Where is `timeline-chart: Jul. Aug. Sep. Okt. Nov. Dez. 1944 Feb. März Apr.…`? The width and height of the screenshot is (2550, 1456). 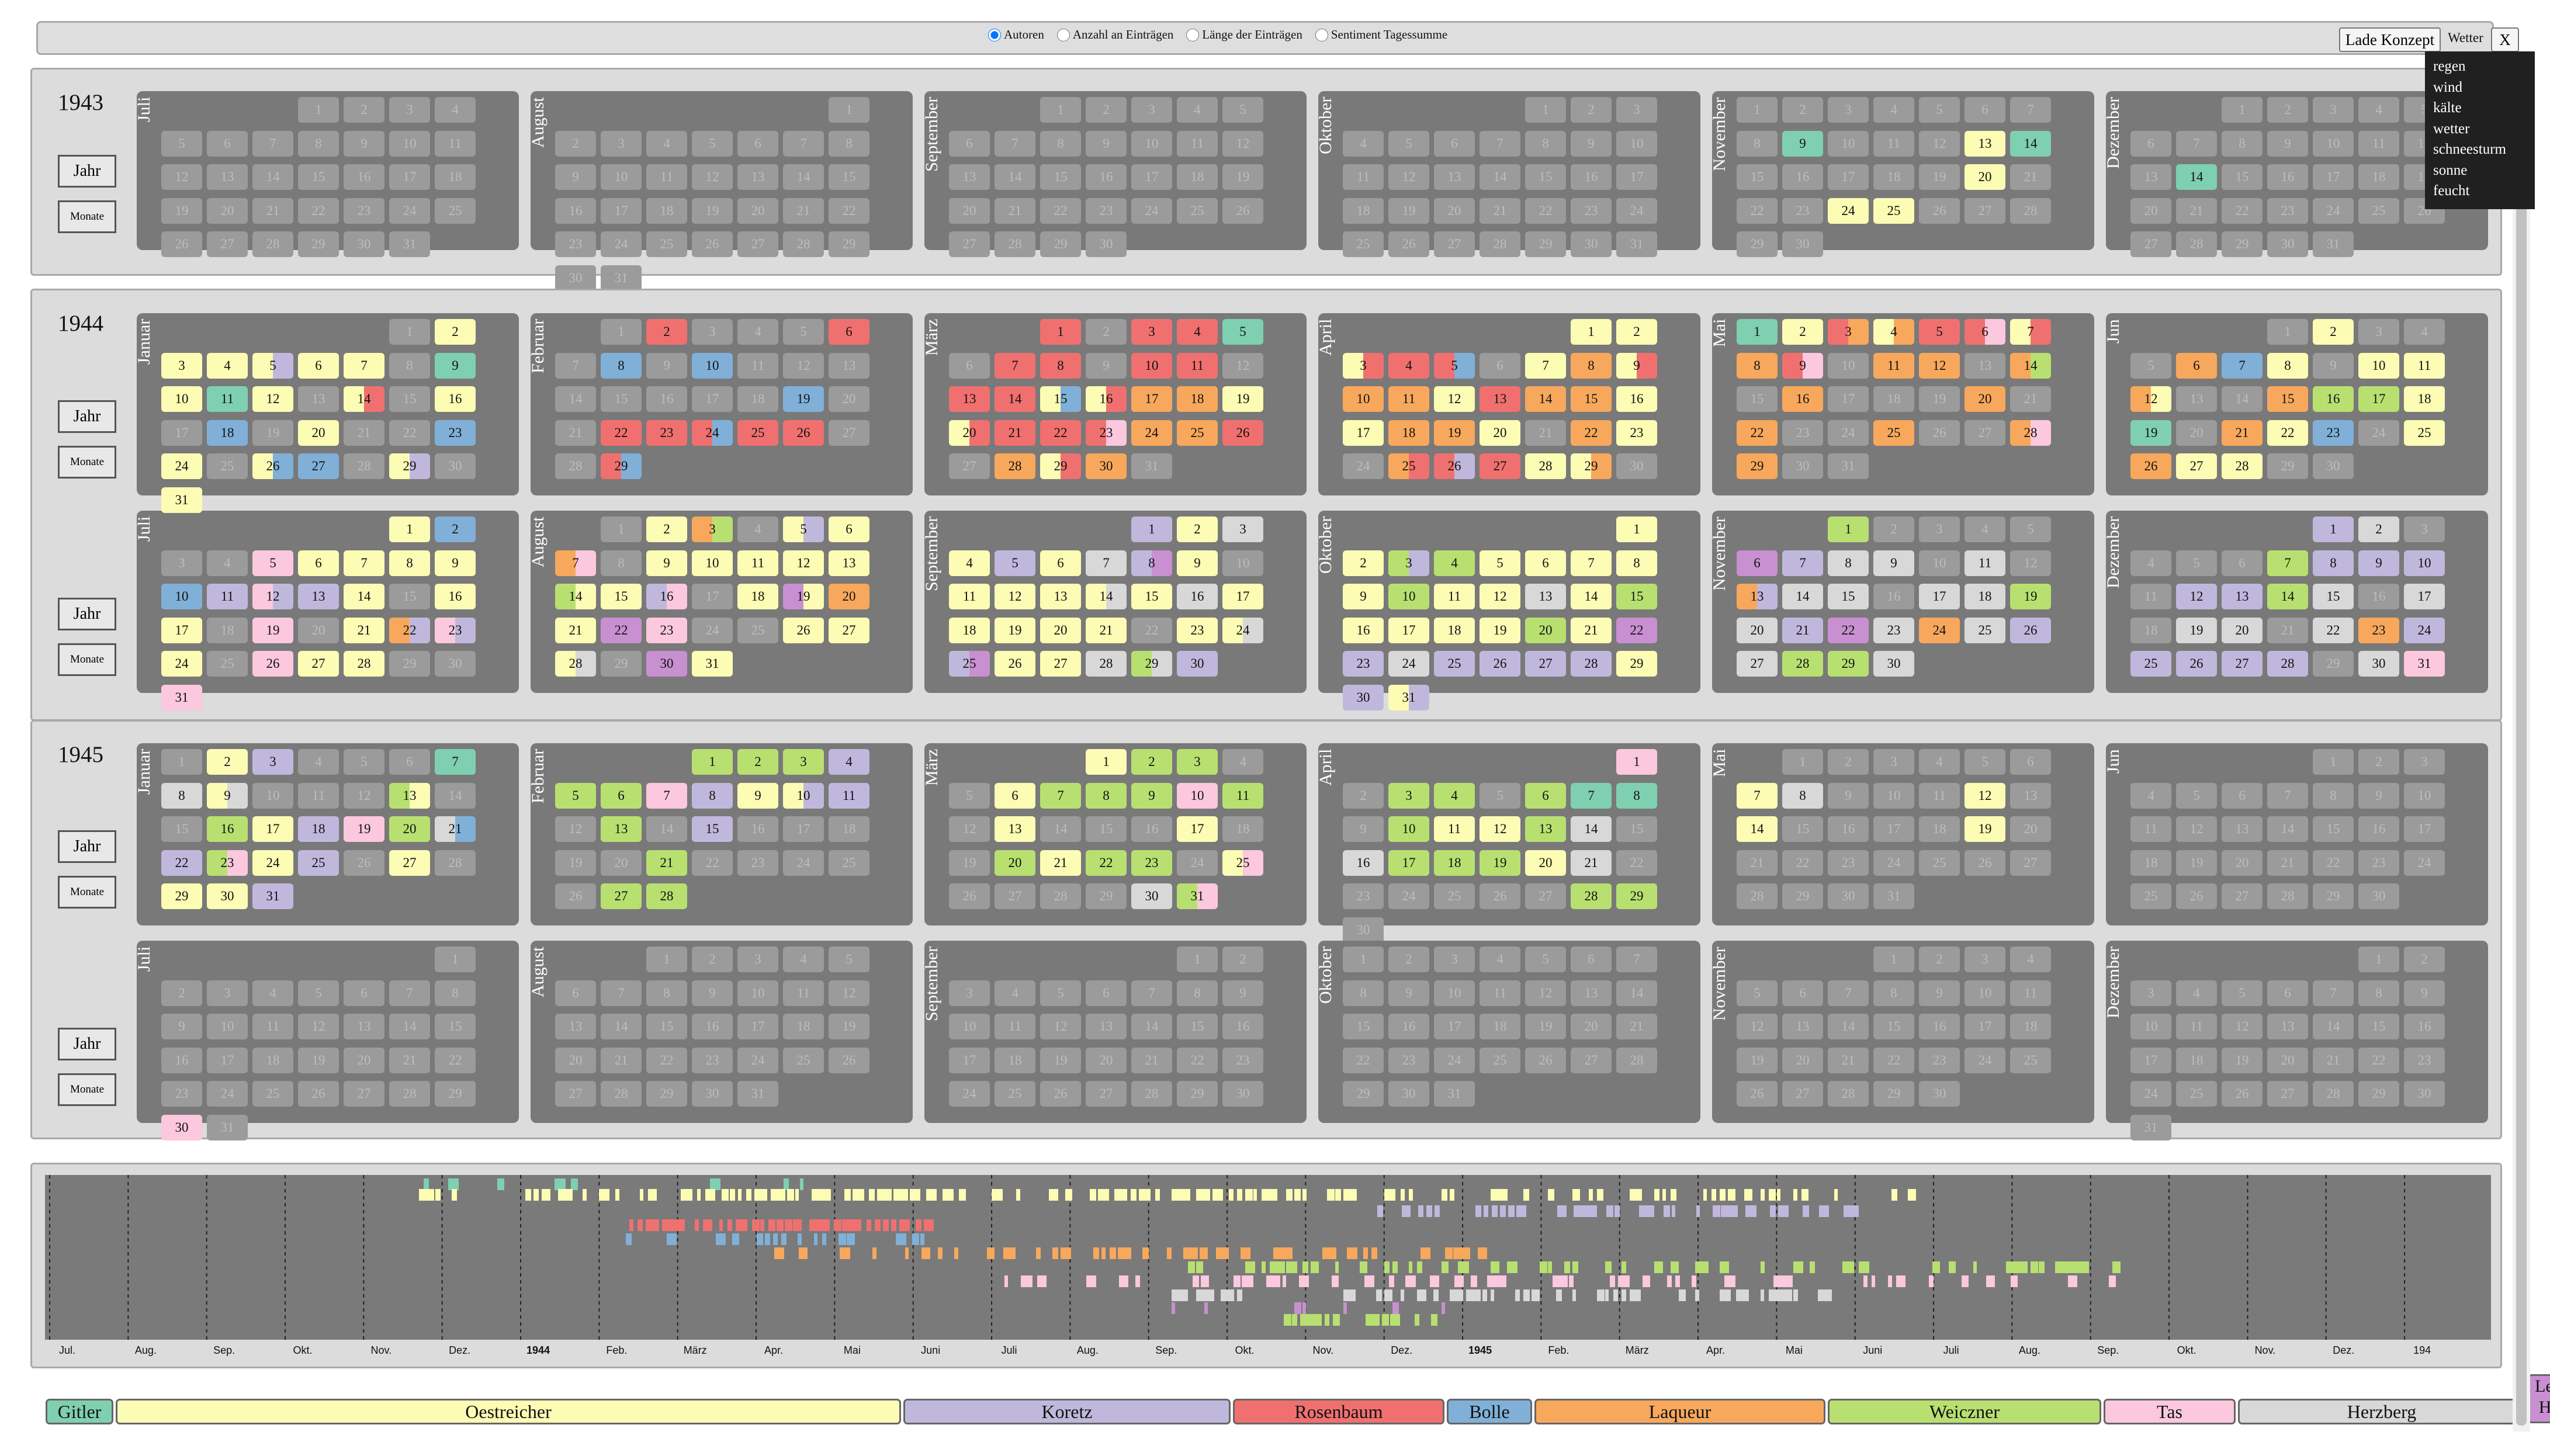
timeline-chart: Jul. Aug. Sep. Okt. Nov. Dez. 1944 Feb. März Apr.… is located at coordinates (1268, 1267).